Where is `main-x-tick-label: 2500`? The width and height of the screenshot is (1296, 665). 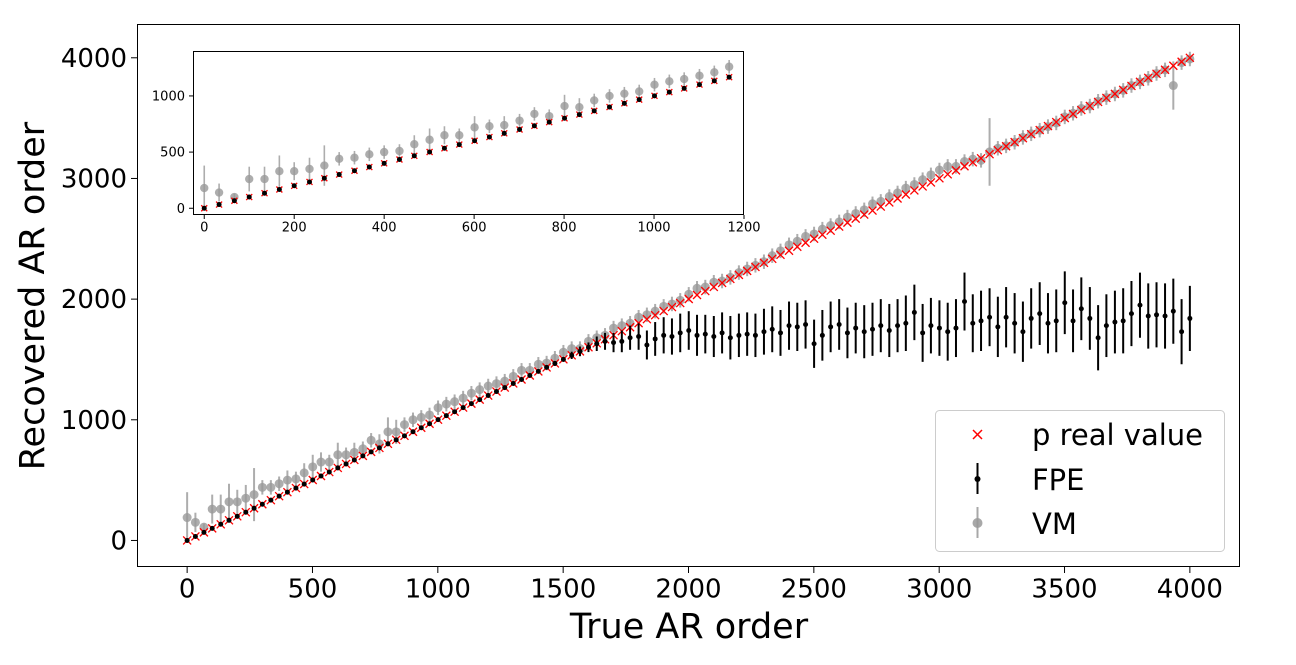
main-x-tick-label: 2500 is located at coordinates (814, 590).